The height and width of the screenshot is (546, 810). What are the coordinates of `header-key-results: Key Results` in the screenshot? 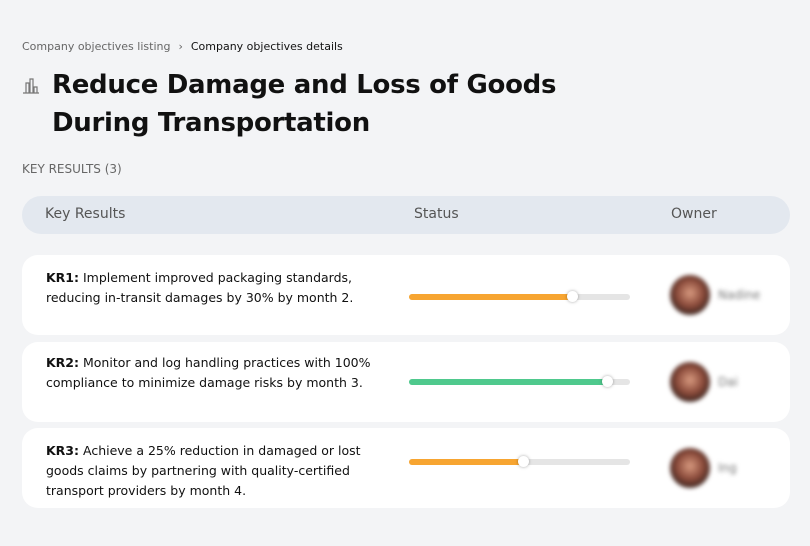 It's located at (85, 214).